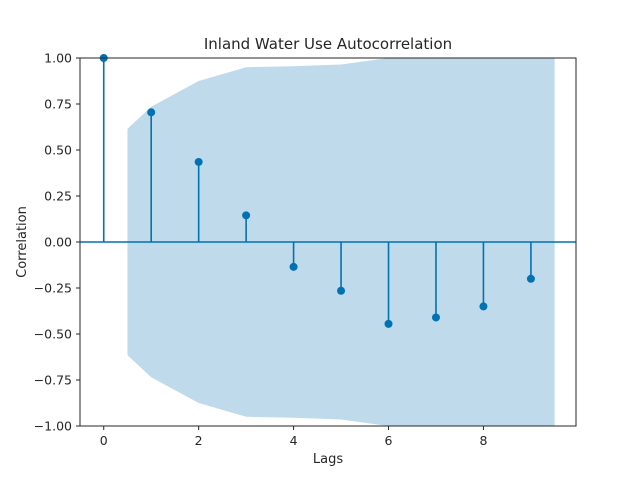 The height and width of the screenshot is (480, 640). What do you see at coordinates (53, 334) in the screenshot?
I see `y-tick-label: −0.50` at bounding box center [53, 334].